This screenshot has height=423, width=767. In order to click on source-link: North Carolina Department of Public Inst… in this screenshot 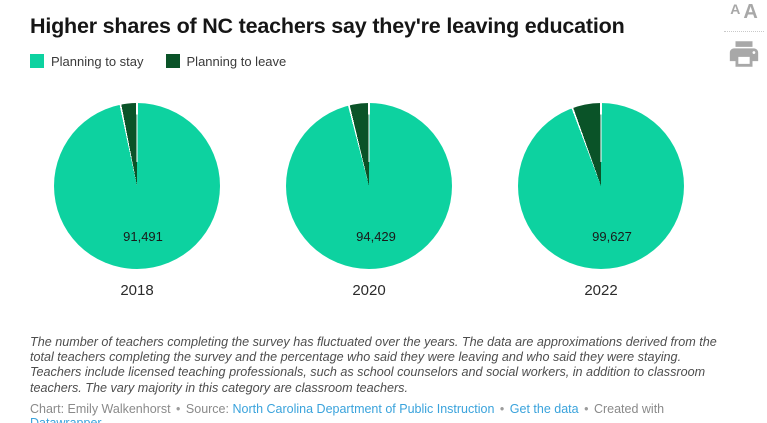, I will do `click(363, 409)`.